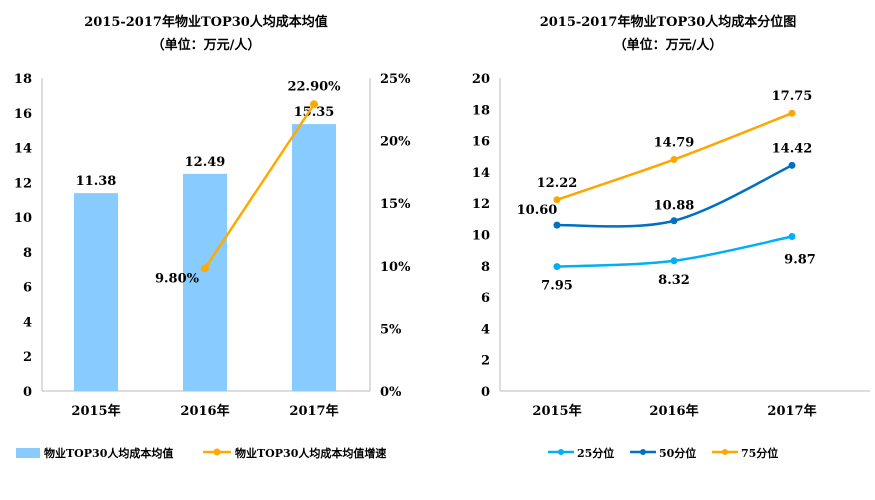  What do you see at coordinates (759, 453) in the screenshot?
I see `legend-label: 75分位` at bounding box center [759, 453].